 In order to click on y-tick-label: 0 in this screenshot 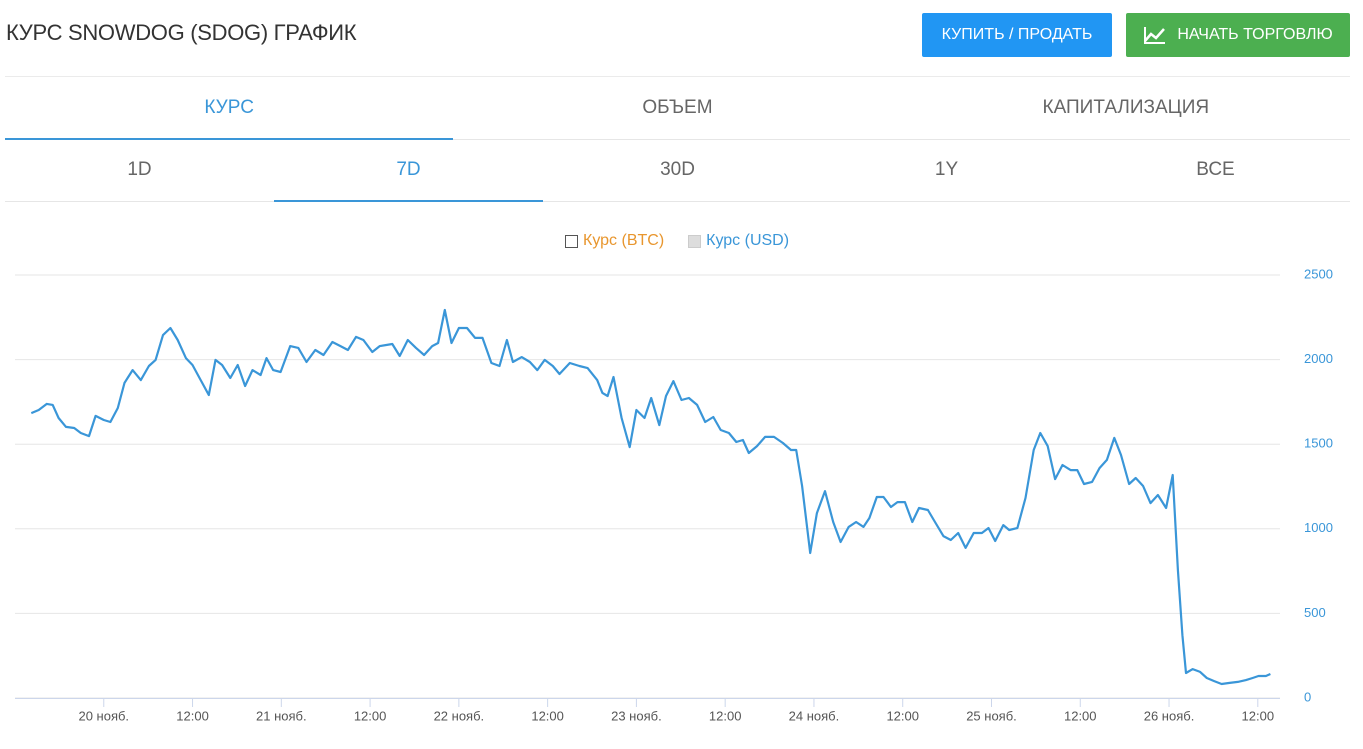, I will do `click(1307, 696)`.